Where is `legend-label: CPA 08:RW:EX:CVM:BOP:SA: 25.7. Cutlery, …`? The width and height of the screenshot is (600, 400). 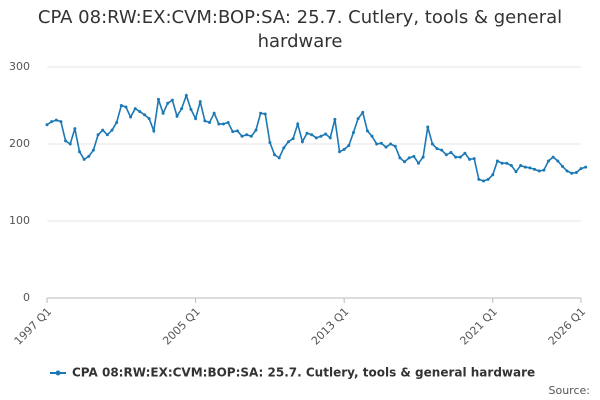 legend-label: CPA 08:RW:EX:CVM:BOP:SA: 25.7. Cutlery, … is located at coordinates (303, 373).